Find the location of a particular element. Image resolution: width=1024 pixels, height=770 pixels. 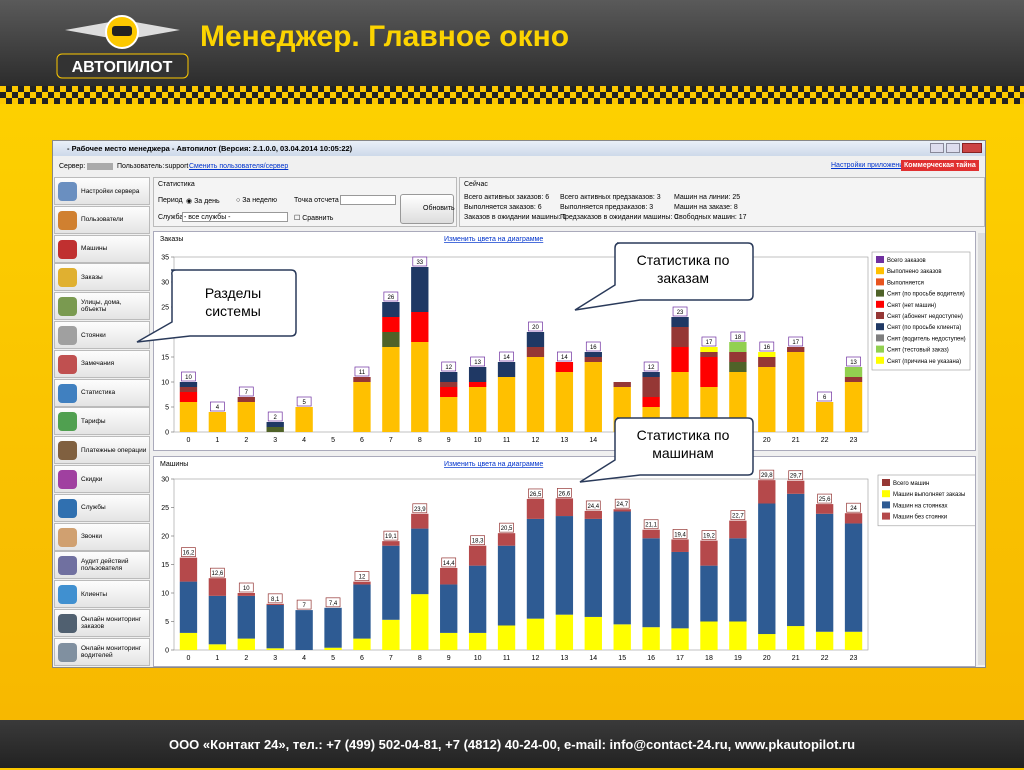

x-tick-label: 18 is located at coordinates (709, 440).